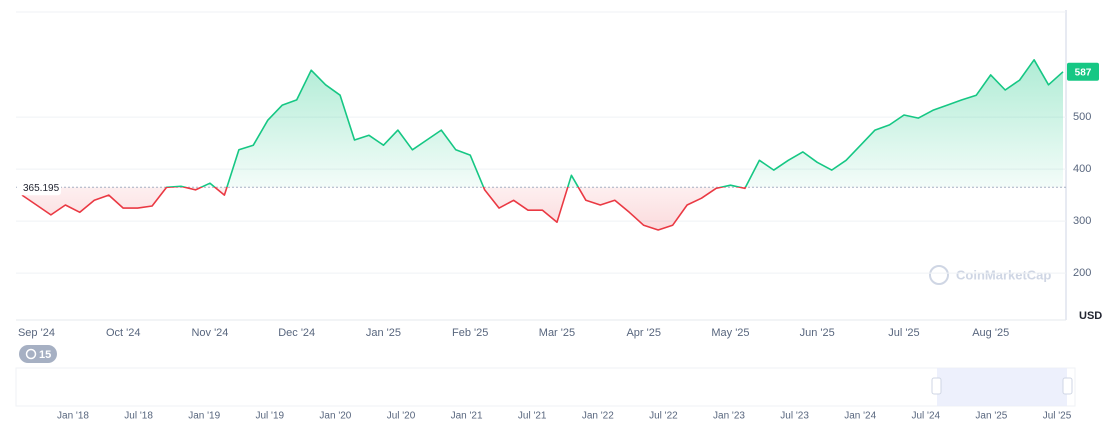 The image size is (1117, 437). I want to click on x-tick-label: Apr '25, so click(643, 333).